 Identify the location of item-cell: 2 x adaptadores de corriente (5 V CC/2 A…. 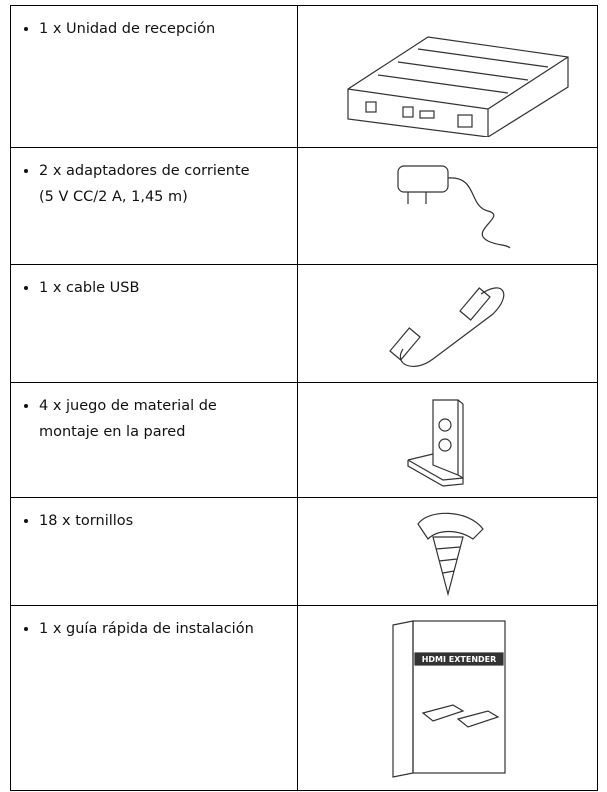
(154, 206).